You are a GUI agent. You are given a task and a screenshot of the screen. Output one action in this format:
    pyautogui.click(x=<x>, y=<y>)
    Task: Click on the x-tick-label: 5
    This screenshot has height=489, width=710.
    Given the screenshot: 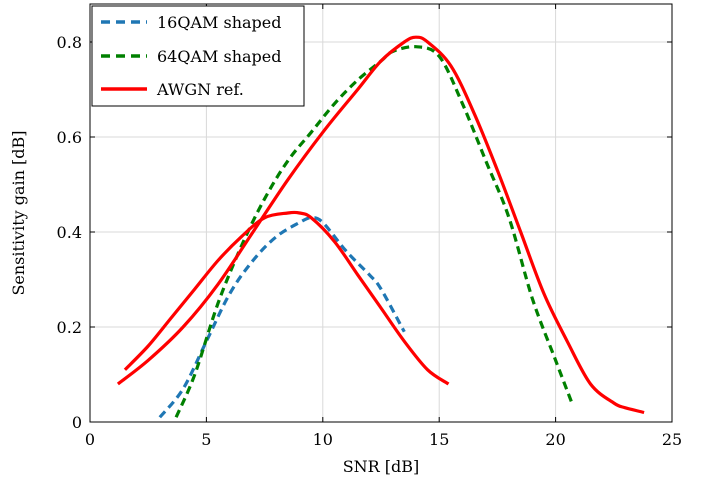 What is the action you would take?
    pyautogui.click(x=206, y=439)
    